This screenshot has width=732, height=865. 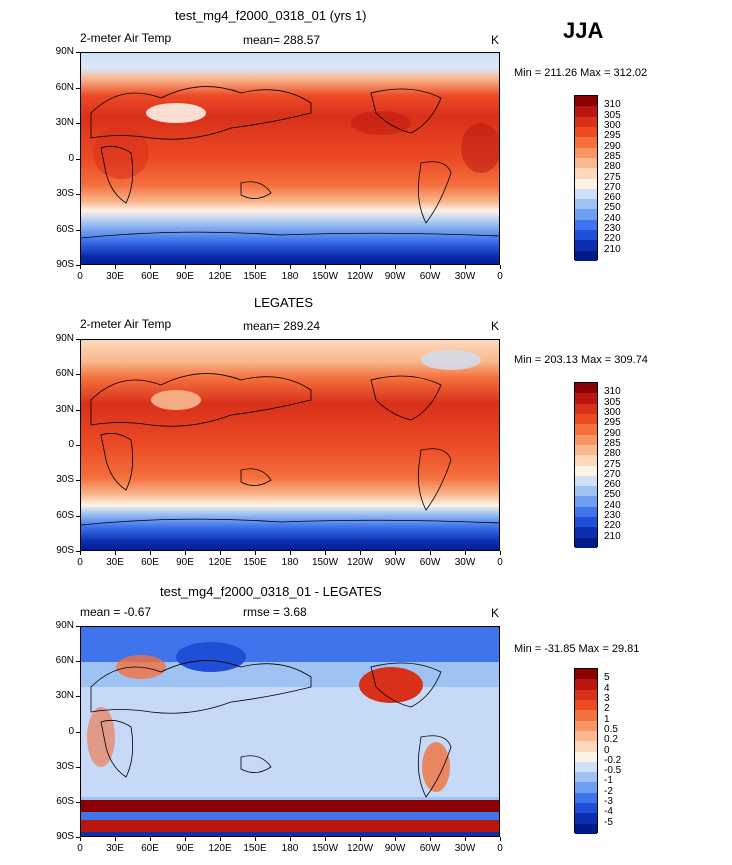 What do you see at coordinates (185, 276) in the screenshot?
I see `panel1-lon-label: 90E` at bounding box center [185, 276].